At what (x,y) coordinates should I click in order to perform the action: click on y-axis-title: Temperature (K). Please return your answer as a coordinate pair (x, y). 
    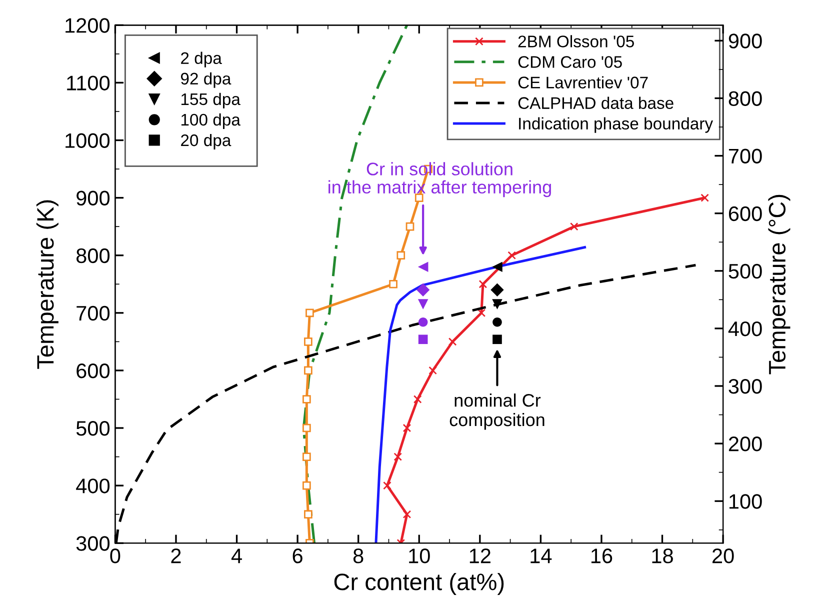
    Looking at the image, I should click on (47, 284).